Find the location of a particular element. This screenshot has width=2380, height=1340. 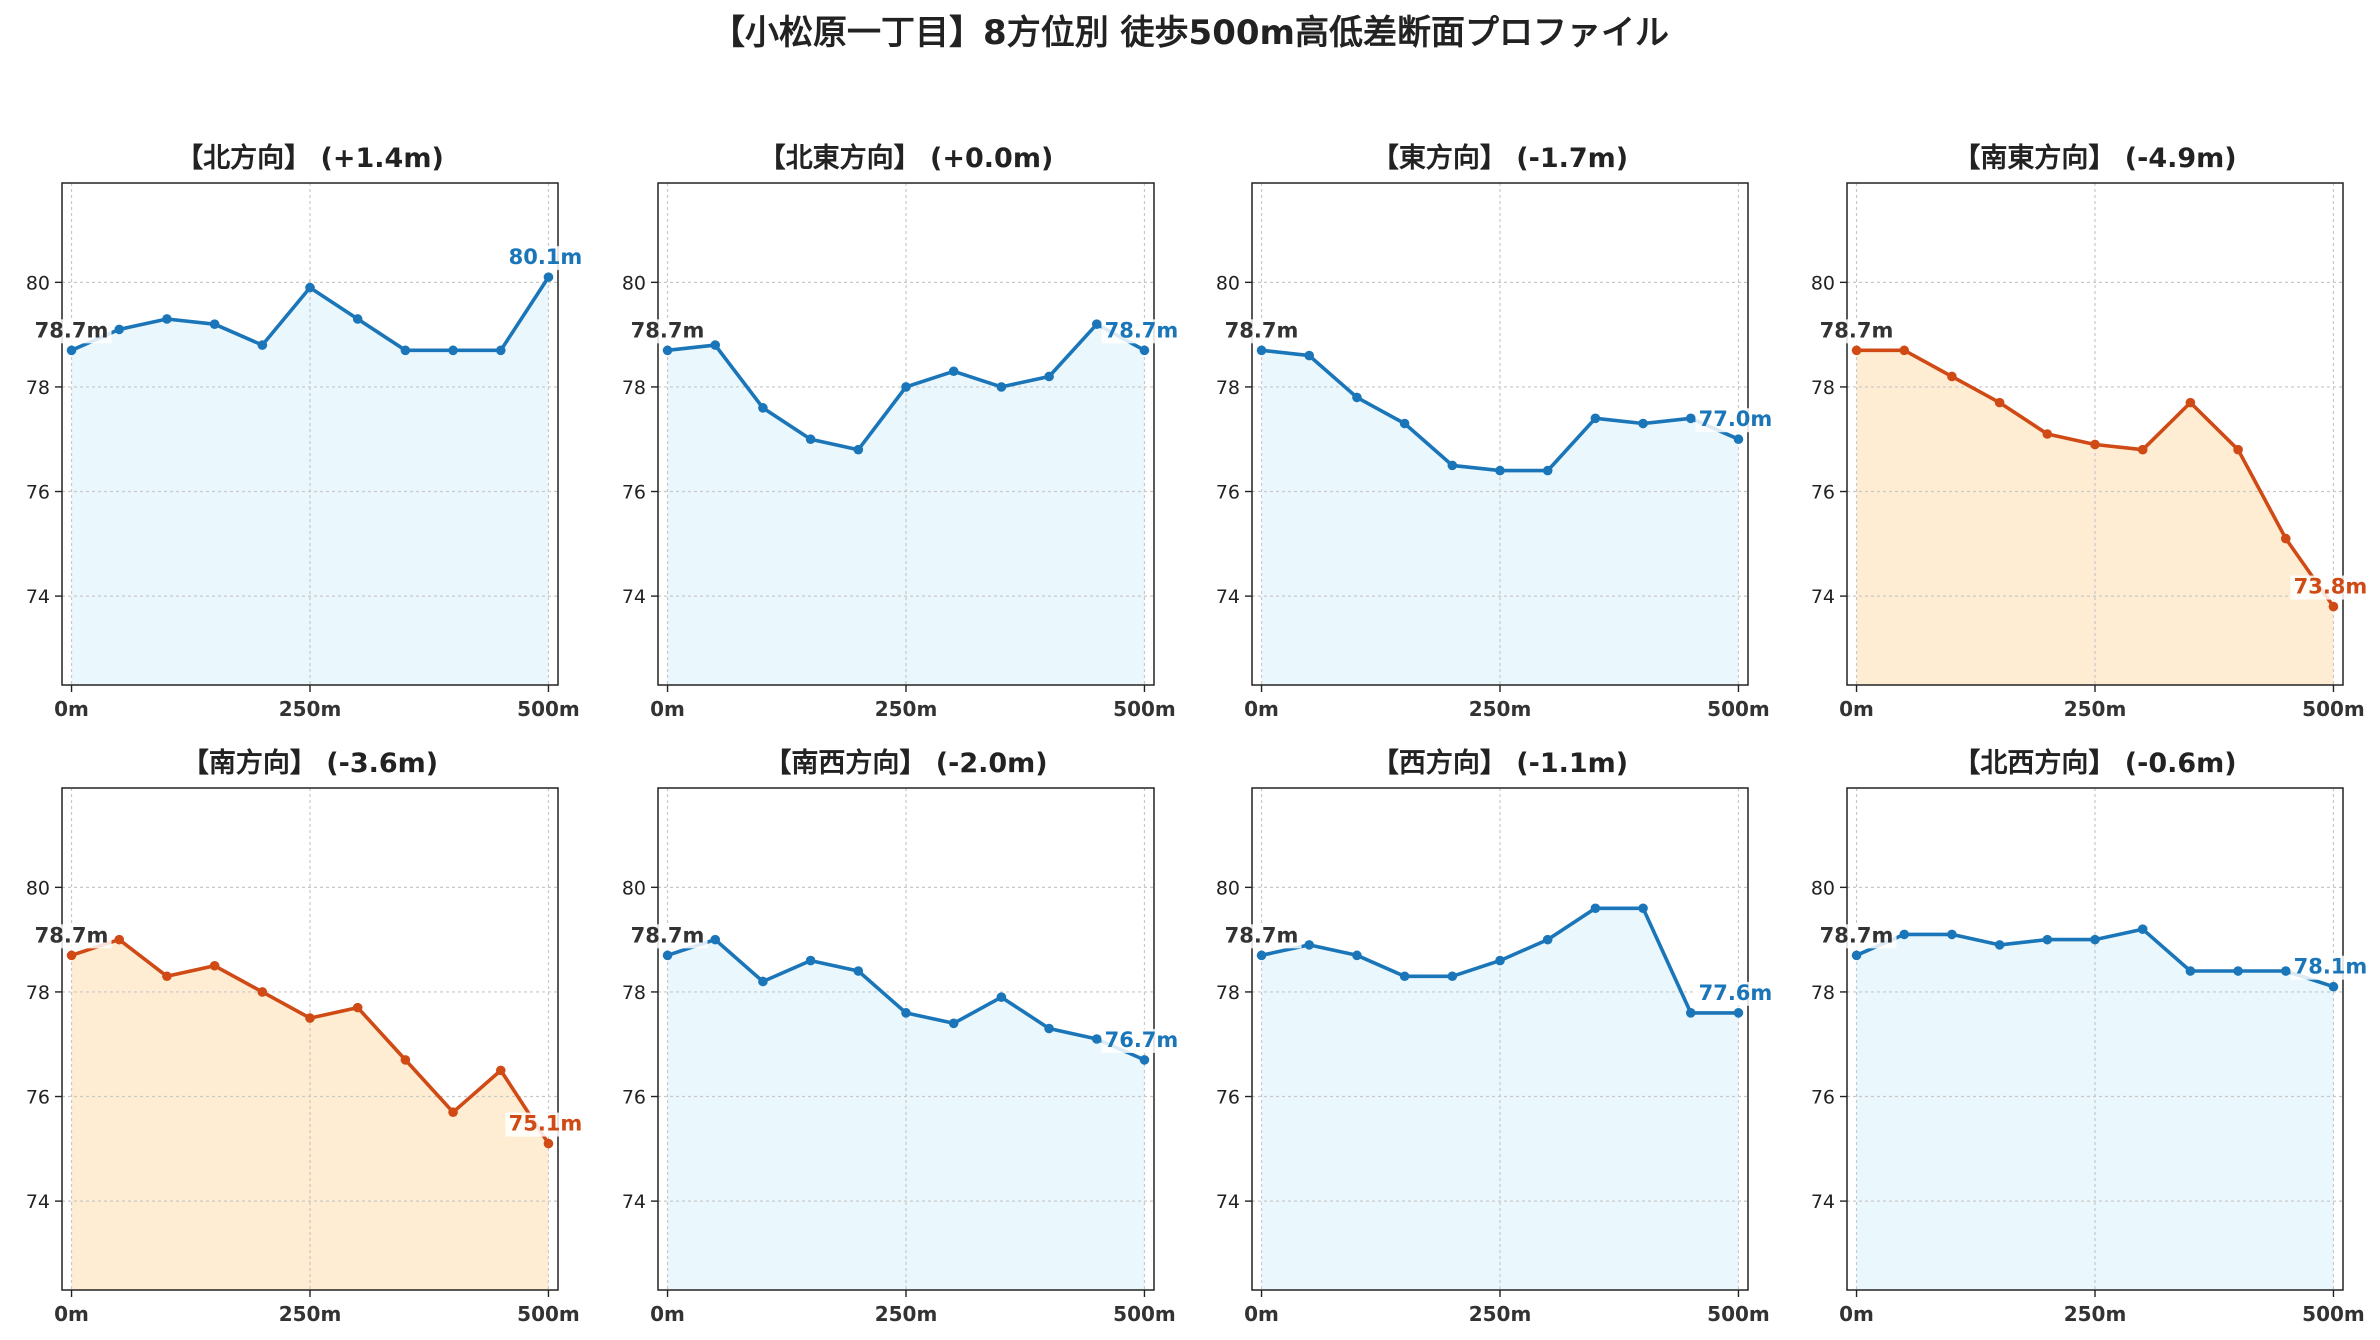

panel-title: 【西方向】 (-1.1m) is located at coordinates (1500, 763).